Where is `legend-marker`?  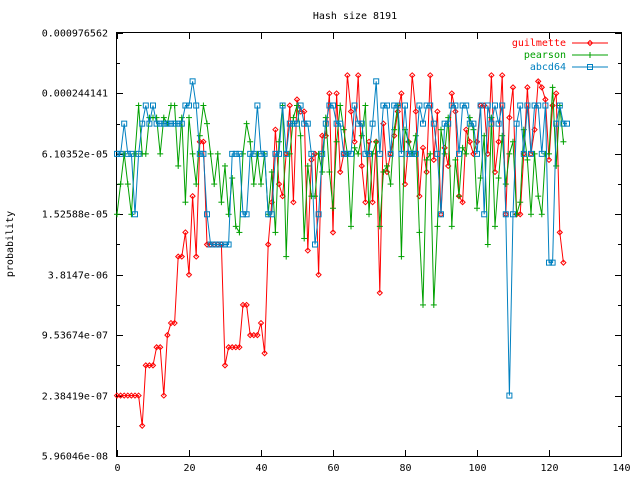 legend-marker is located at coordinates (590, 43).